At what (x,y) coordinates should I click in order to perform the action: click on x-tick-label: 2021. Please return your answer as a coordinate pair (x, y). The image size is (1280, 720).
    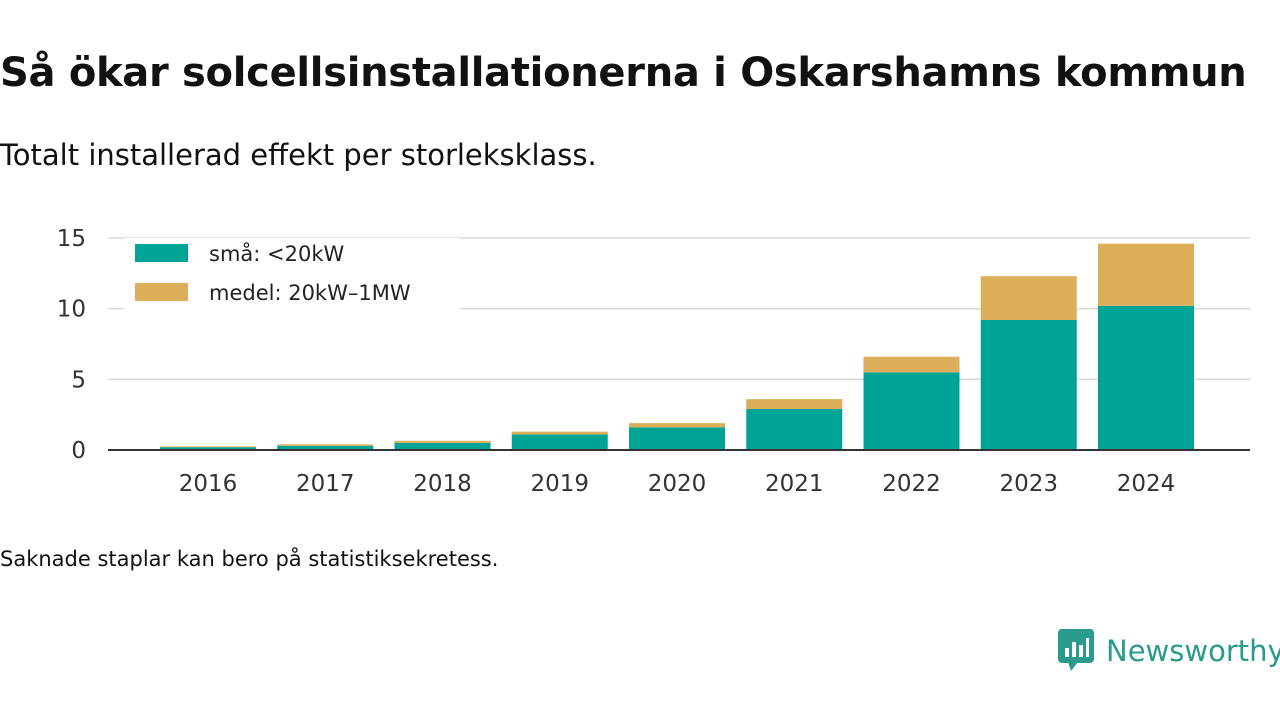
    Looking at the image, I should click on (794, 484).